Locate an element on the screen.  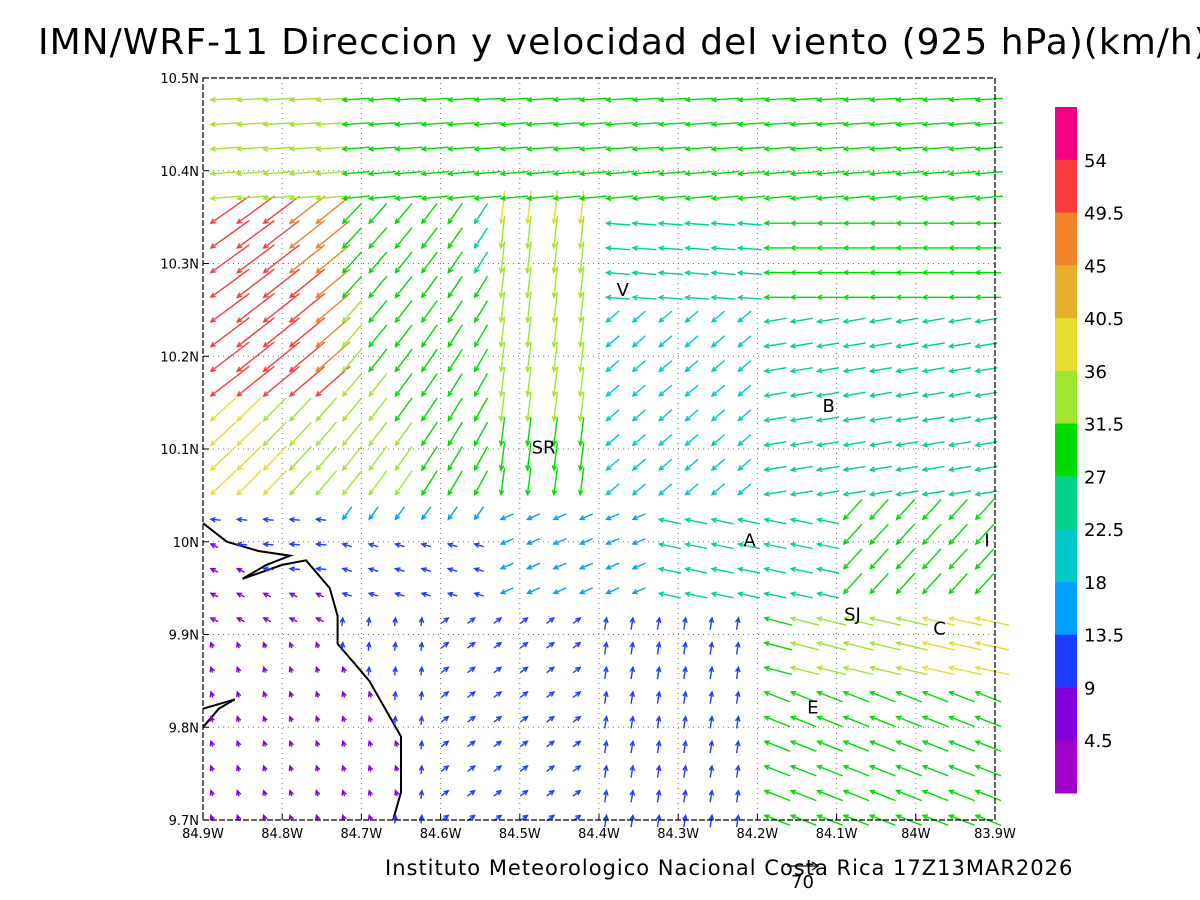
colorbar-label: 31.5 is located at coordinates (1104, 425).